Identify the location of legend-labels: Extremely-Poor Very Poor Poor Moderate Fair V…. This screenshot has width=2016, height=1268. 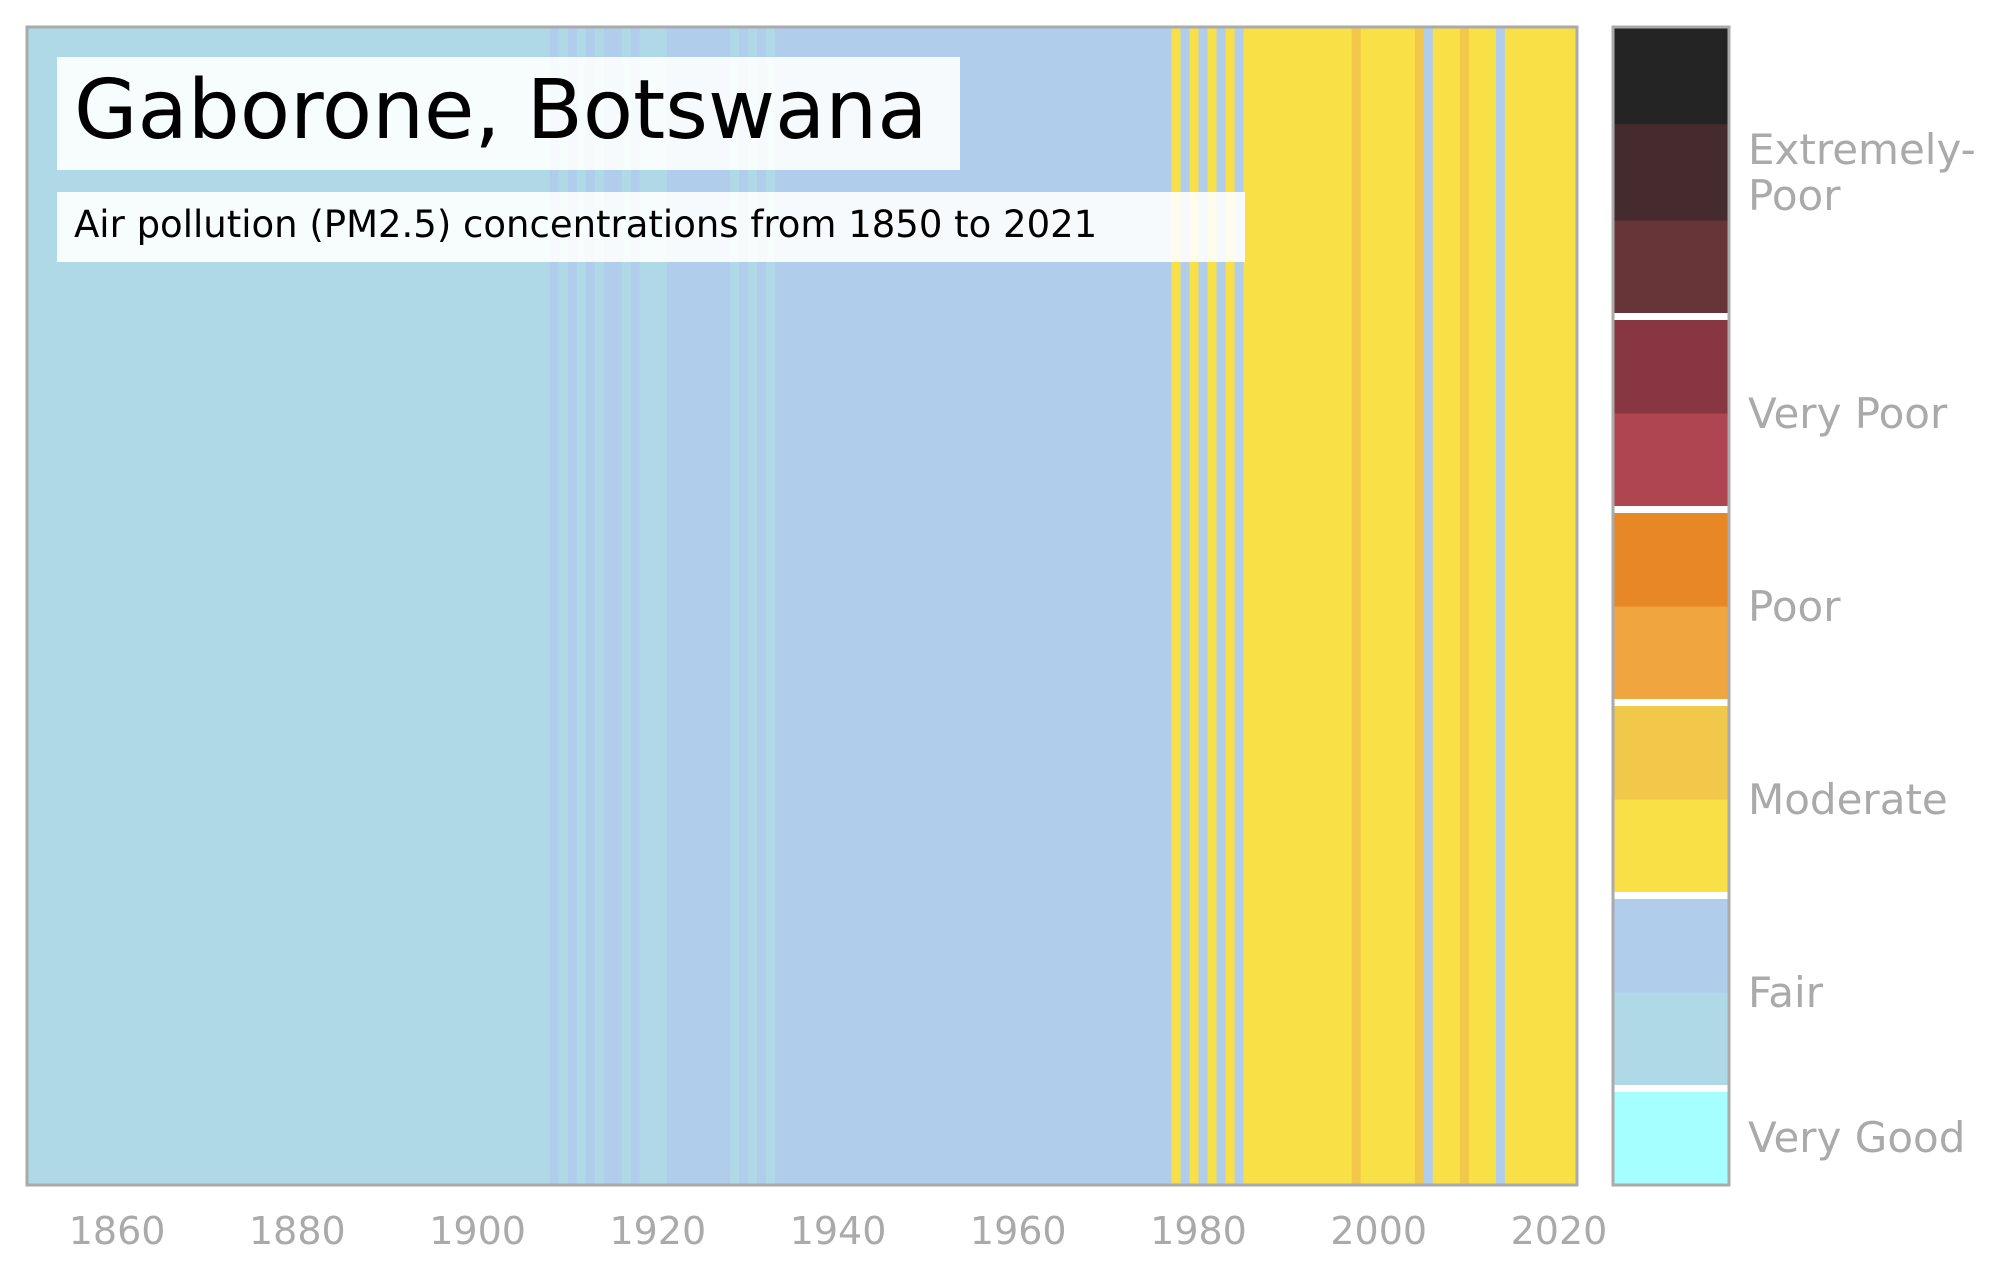
(1862, 643).